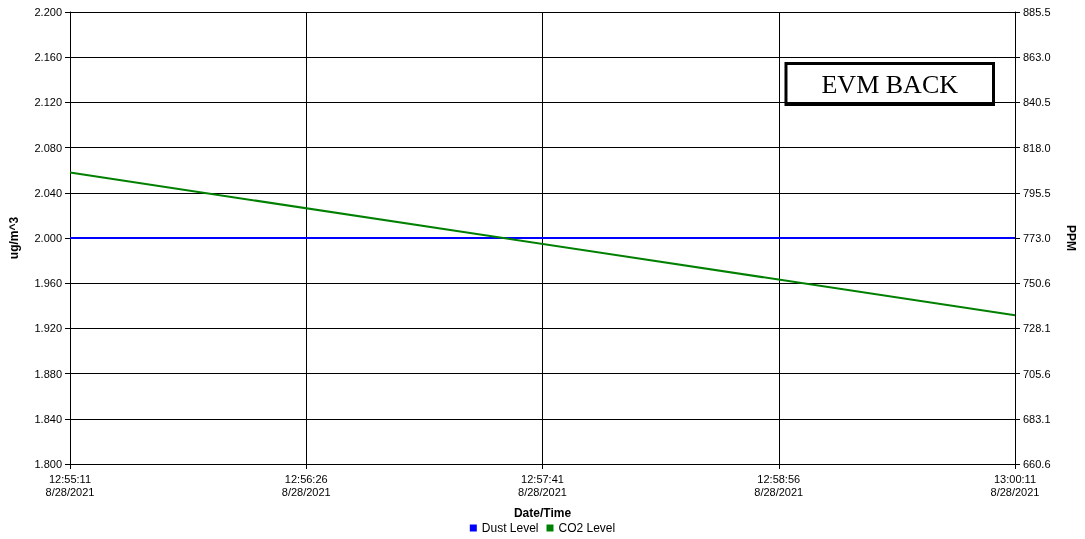  I want to click on y-tick-label: 2.120, so click(48, 102).